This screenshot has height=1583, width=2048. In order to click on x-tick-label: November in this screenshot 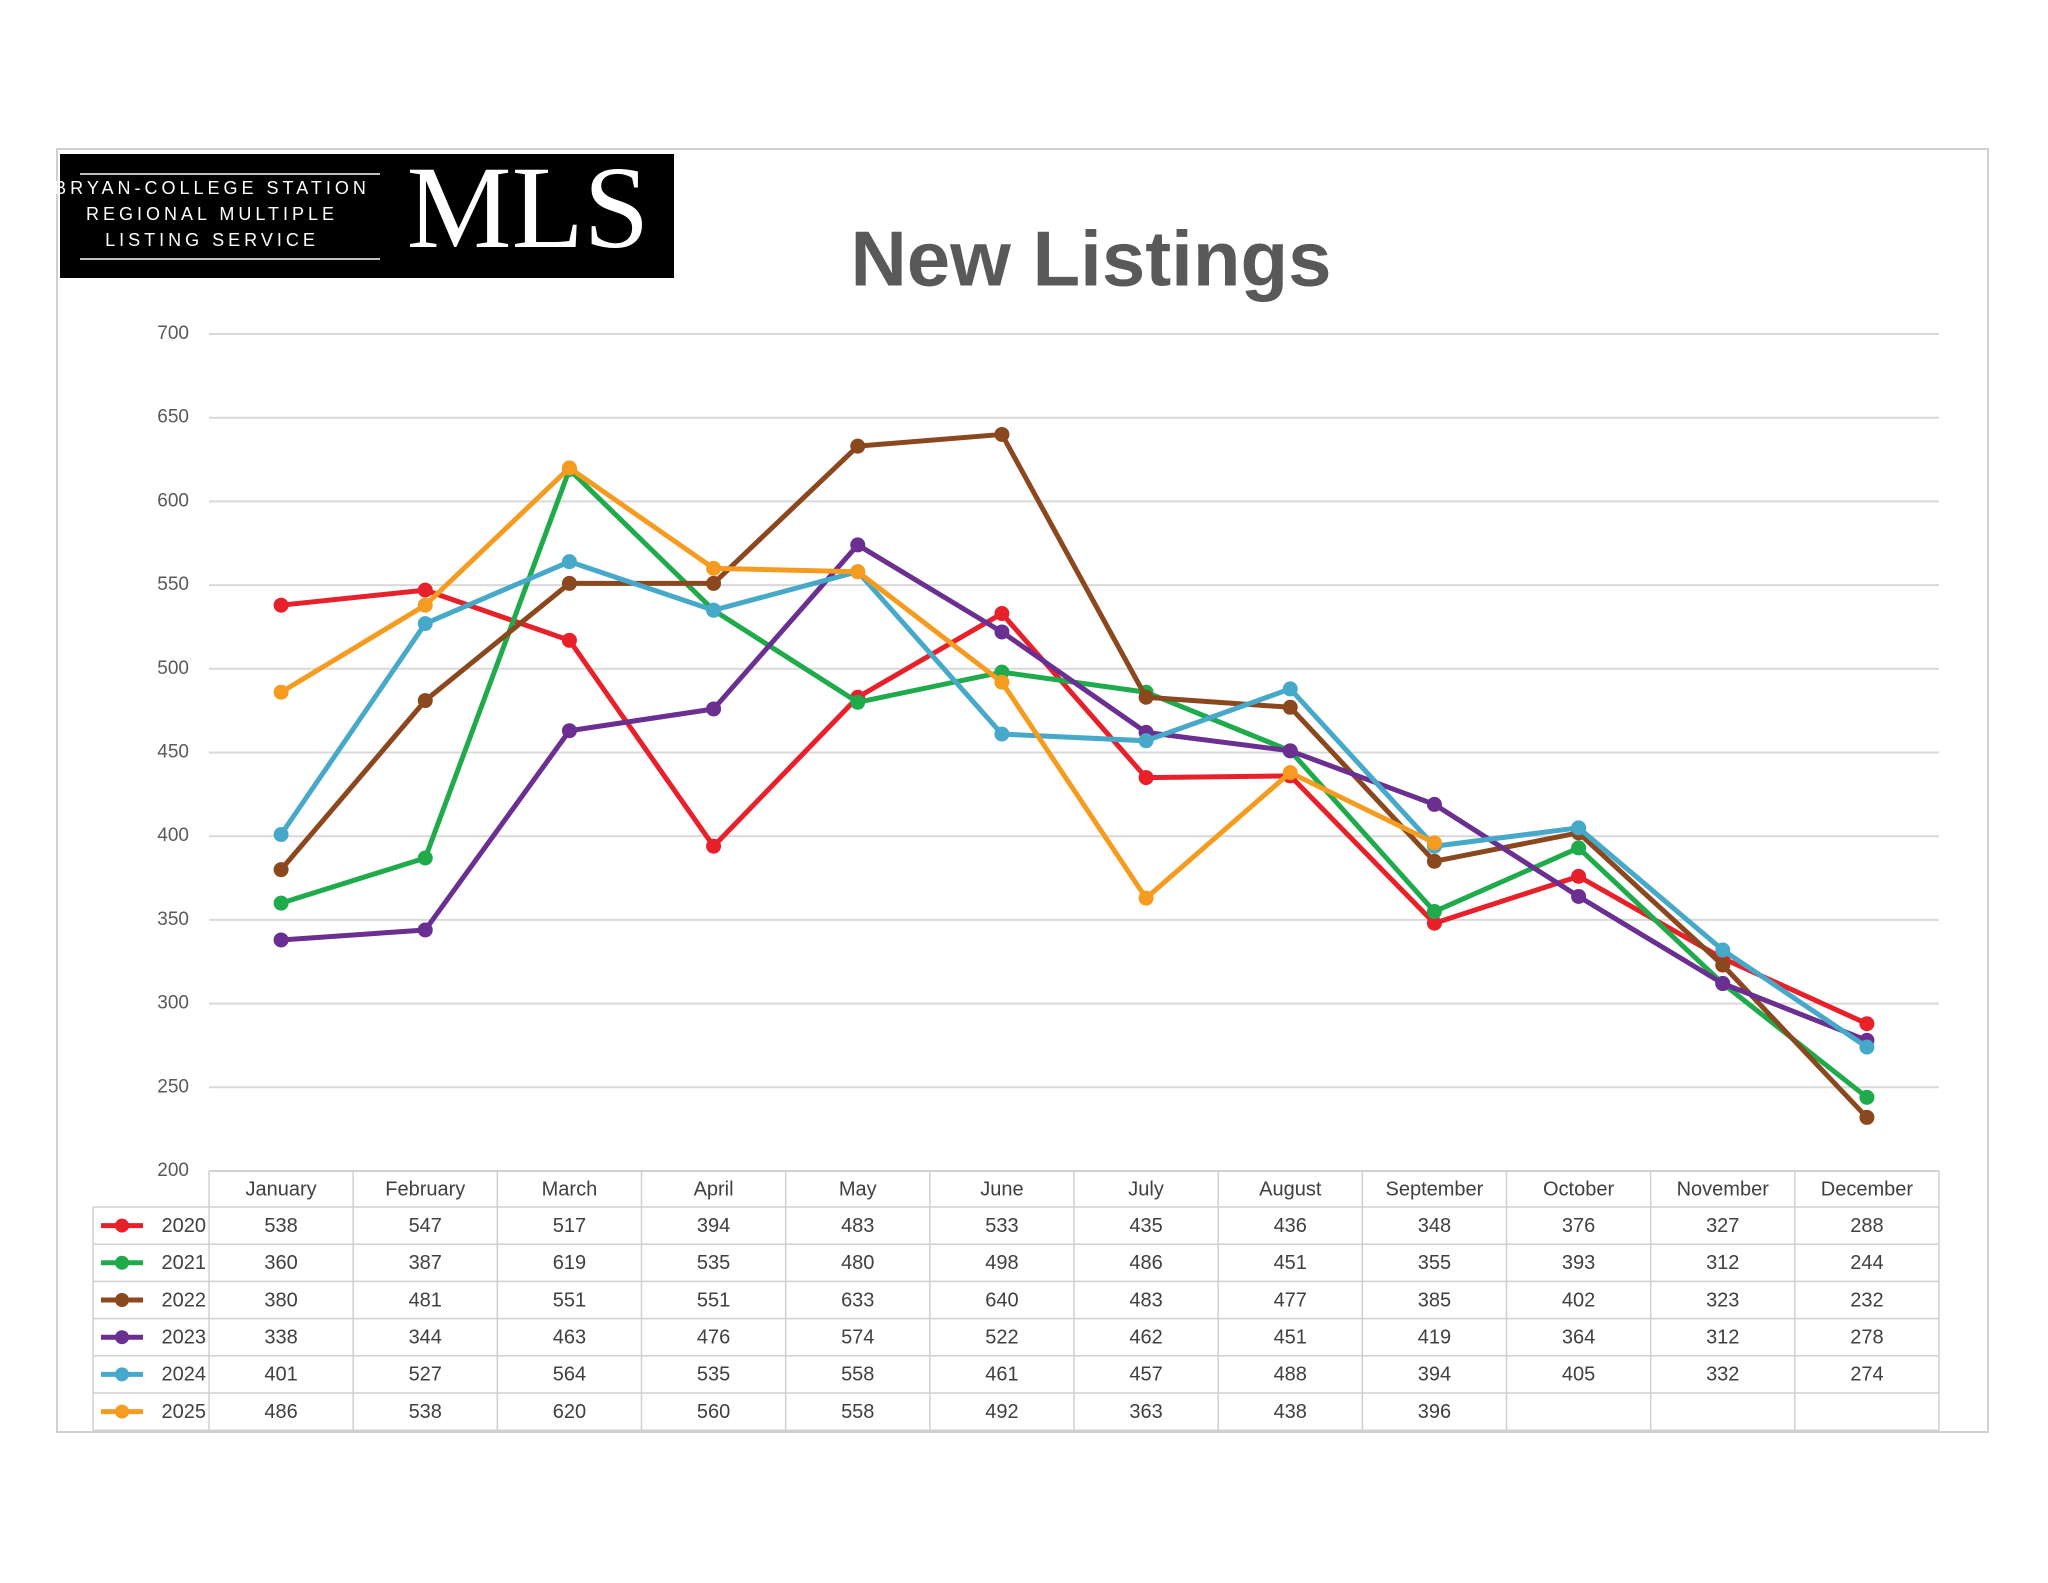, I will do `click(1723, 1189)`.